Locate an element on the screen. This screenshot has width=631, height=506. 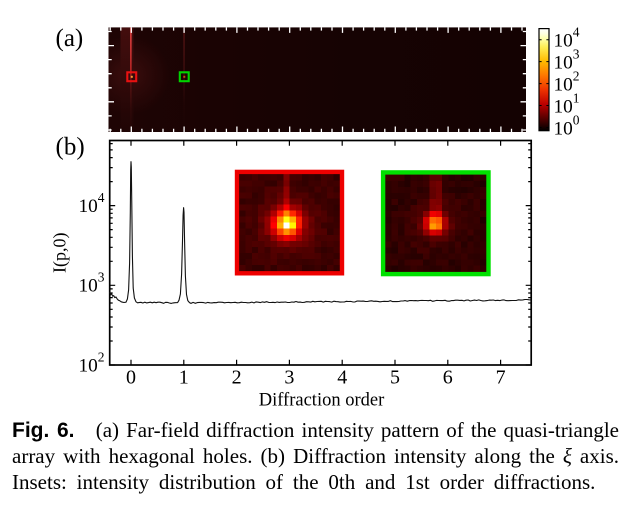
svg-text: 7 is located at coordinates (501, 377).